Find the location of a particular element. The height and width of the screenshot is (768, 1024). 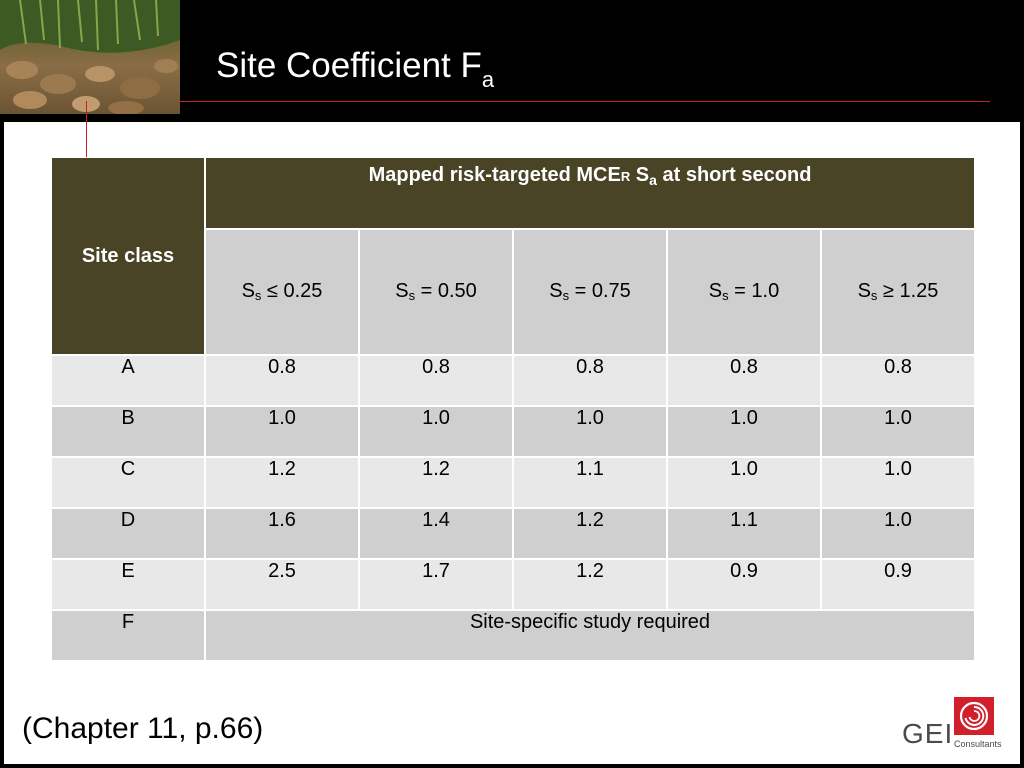

gei-logo: GEI Consultants is located at coordinates (952, 725).